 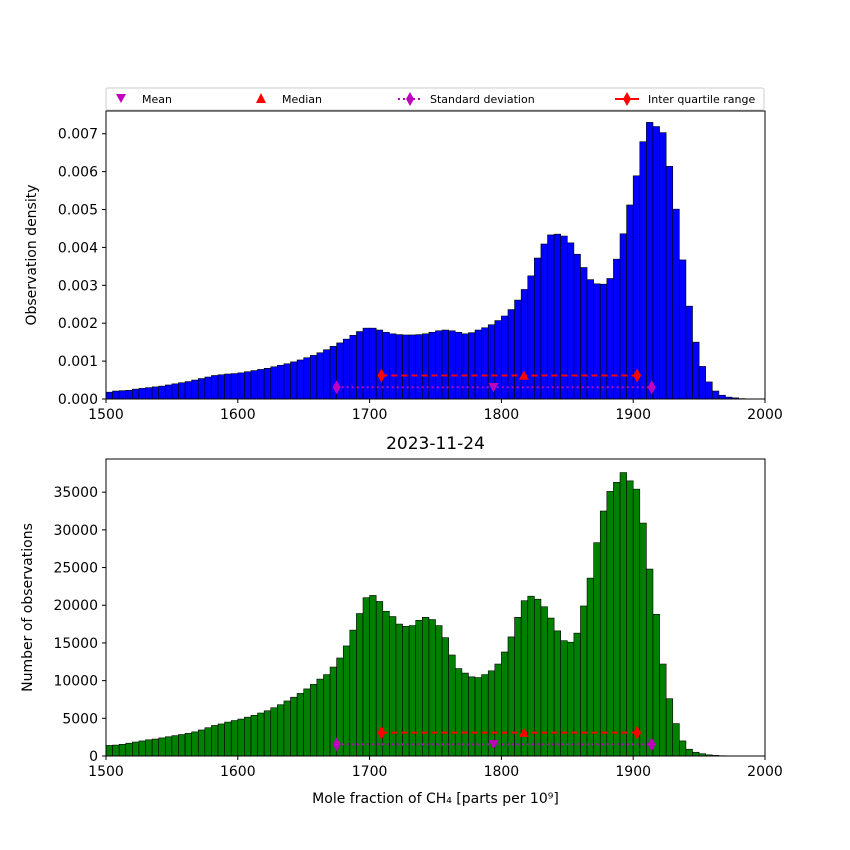 I want to click on legend-label-mean: Mean, so click(x=157, y=99).